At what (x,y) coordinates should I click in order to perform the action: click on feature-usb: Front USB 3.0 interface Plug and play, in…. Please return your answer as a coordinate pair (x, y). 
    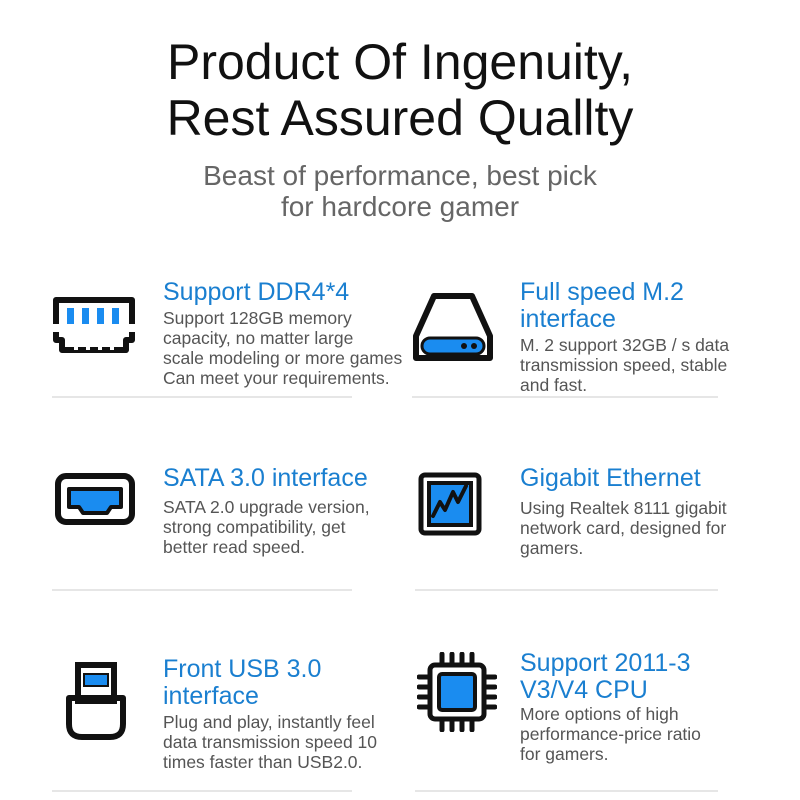
    Looking at the image, I should click on (270, 714).